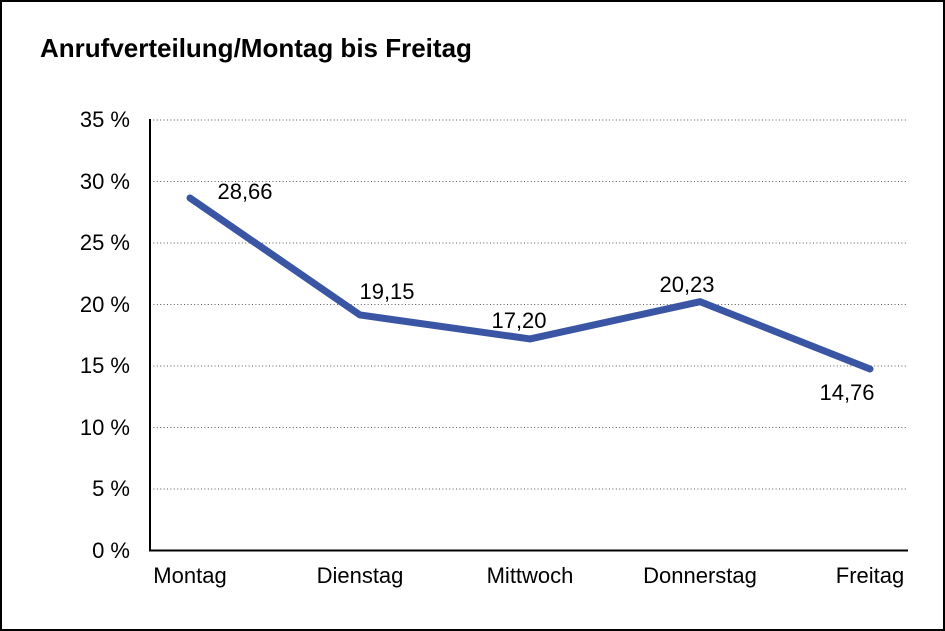 The height and width of the screenshot is (631, 945). What do you see at coordinates (847, 392) in the screenshot?
I see `data-point-label: 14,76` at bounding box center [847, 392].